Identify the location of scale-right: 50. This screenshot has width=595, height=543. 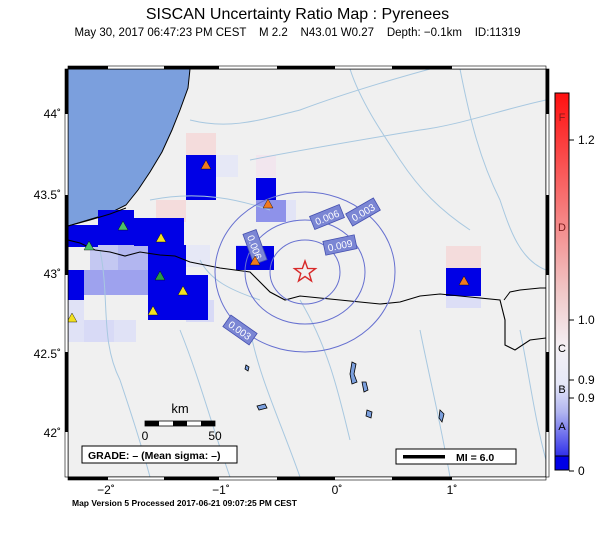
(215, 436).